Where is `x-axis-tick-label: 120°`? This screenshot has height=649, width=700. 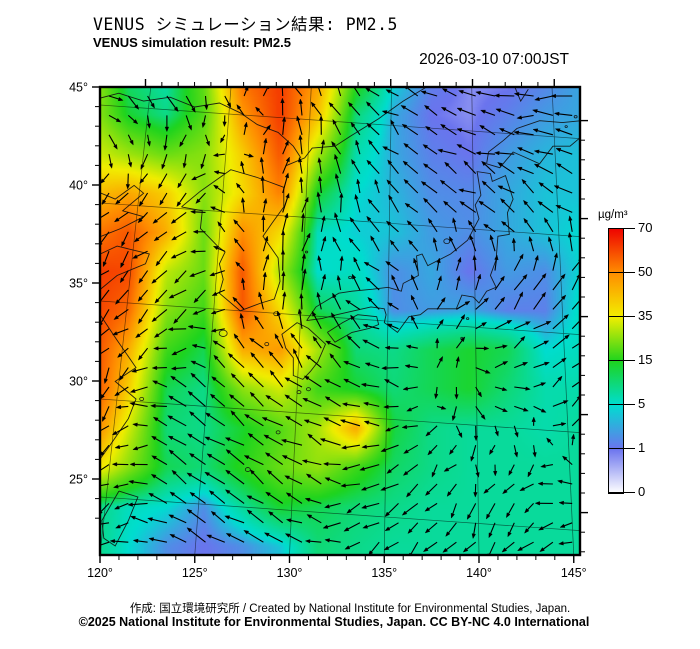 x-axis-tick-label: 120° is located at coordinates (100, 573).